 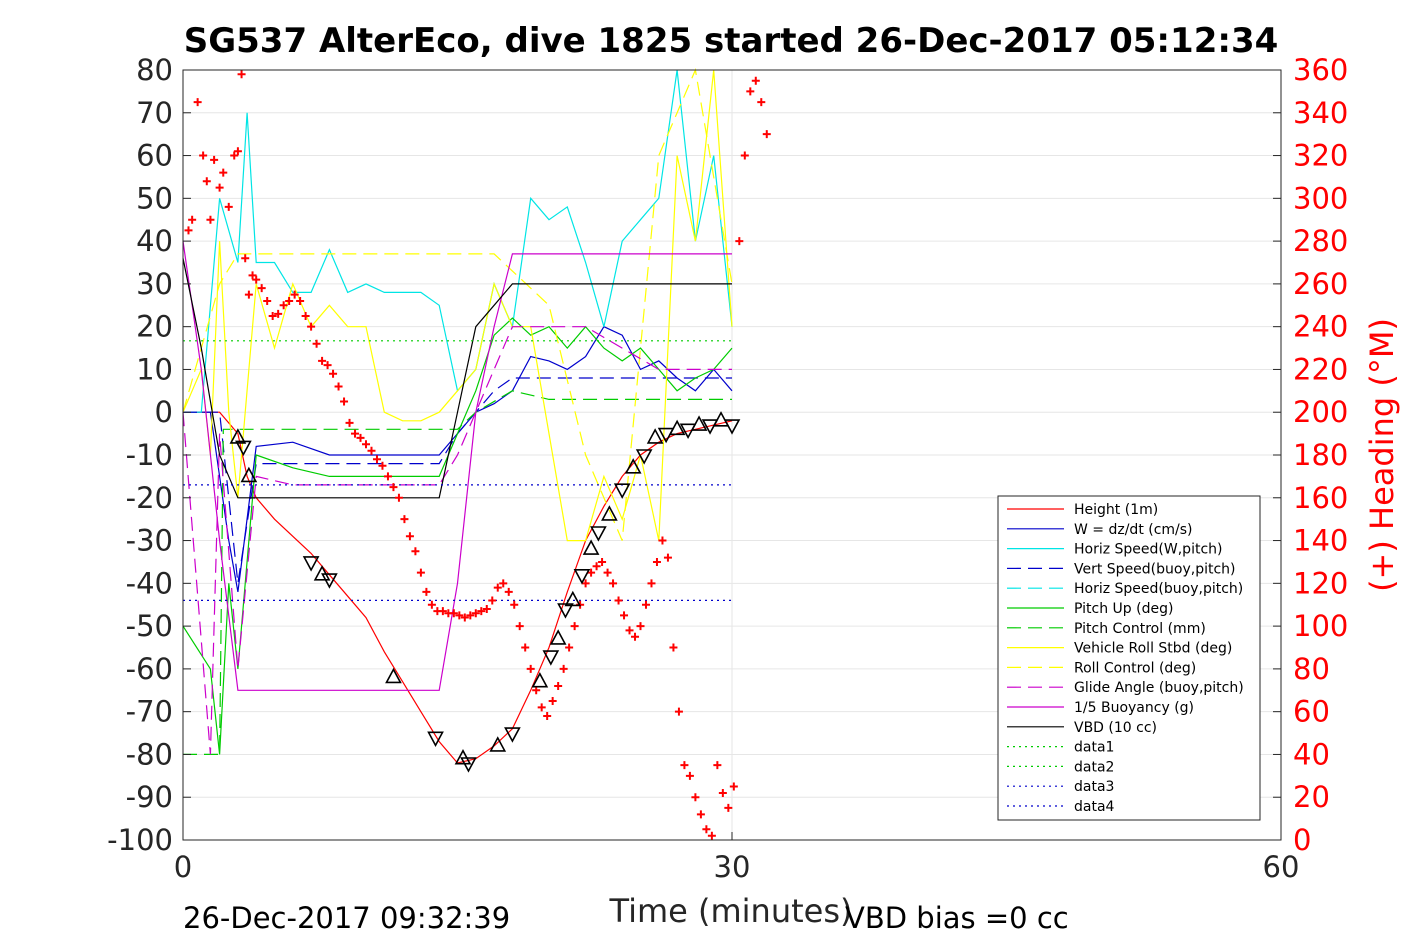 What do you see at coordinates (183, 867) in the screenshot?
I see `x-tick-label: 0` at bounding box center [183, 867].